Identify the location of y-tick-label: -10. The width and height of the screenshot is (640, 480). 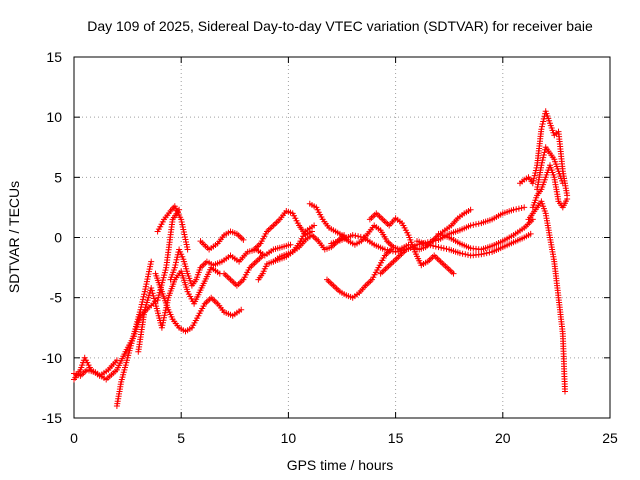
(52, 358).